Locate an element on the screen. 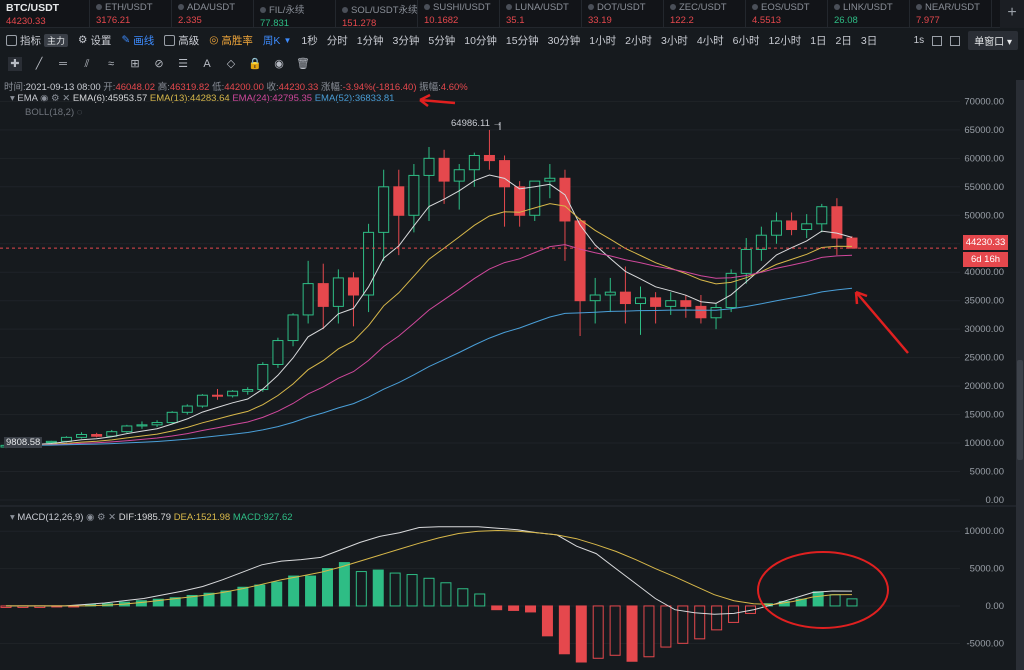  period-6: 15分钟 is located at coordinates (522, 40).